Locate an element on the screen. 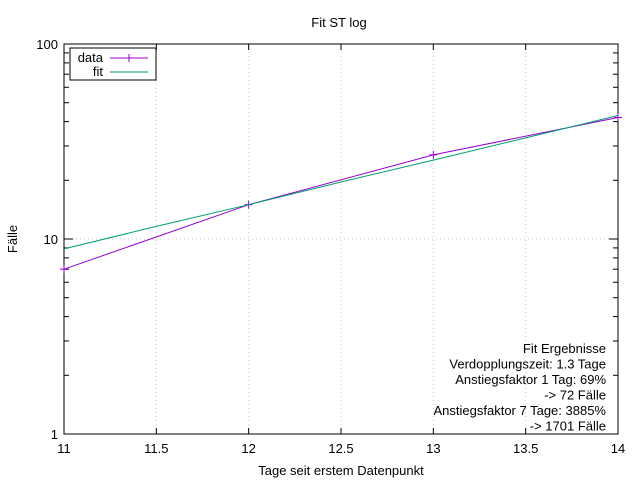 The width and height of the screenshot is (640, 480). x-tick-label: 12 is located at coordinates (248, 448).